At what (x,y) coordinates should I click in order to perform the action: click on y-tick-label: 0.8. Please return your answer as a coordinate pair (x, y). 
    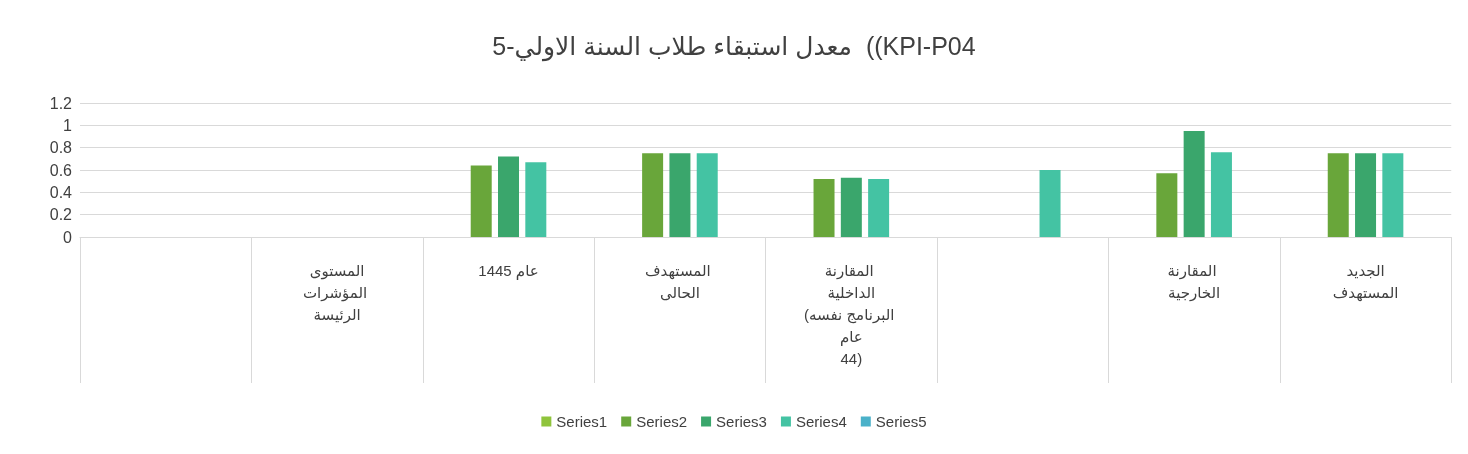
    Looking at the image, I should click on (61, 148).